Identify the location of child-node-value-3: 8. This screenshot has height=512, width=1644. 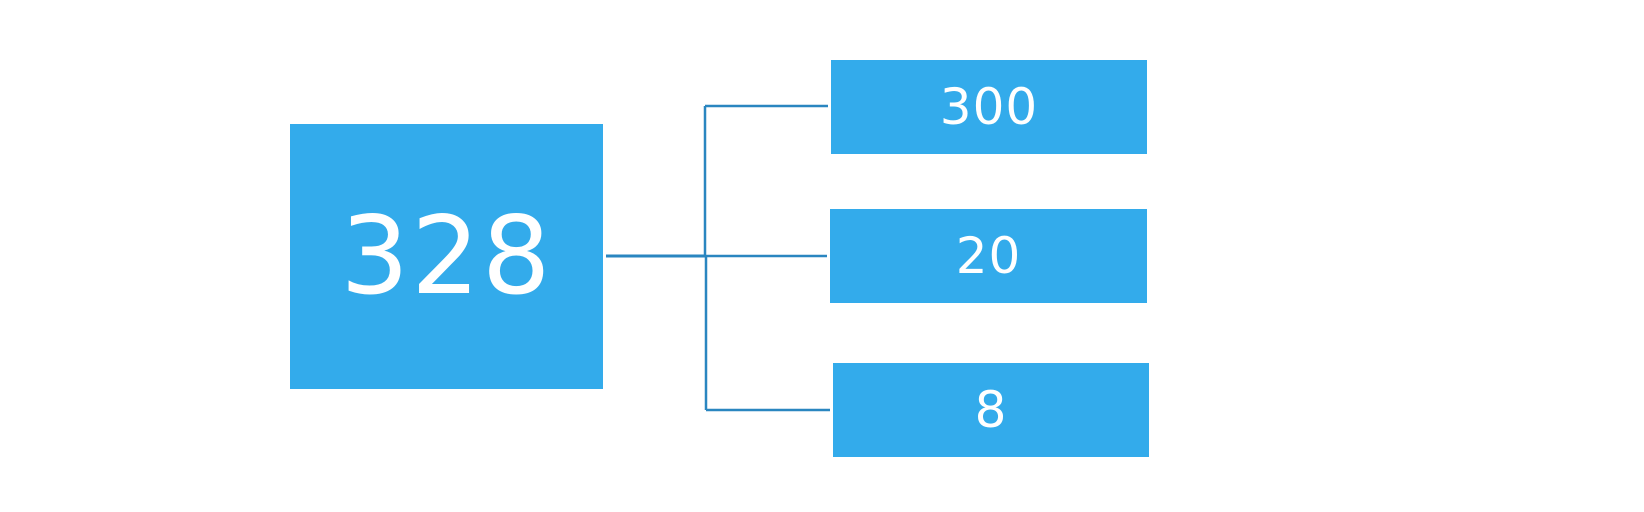
(991, 410).